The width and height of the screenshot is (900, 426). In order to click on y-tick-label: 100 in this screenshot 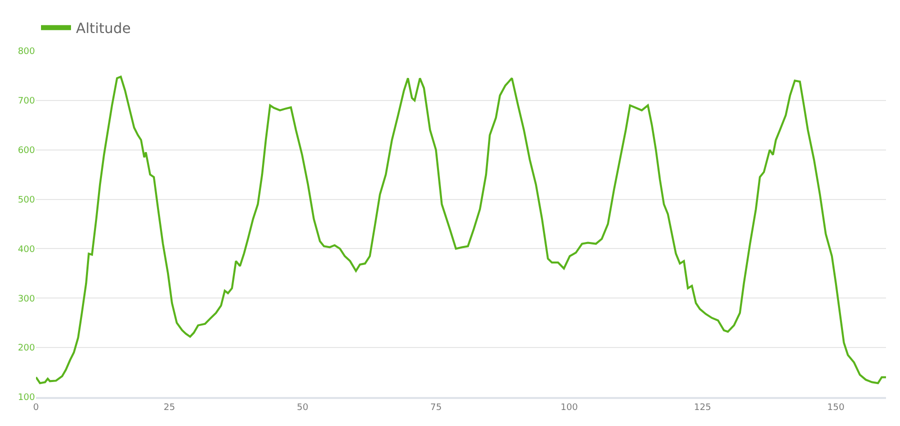, I will do `click(27, 398)`.